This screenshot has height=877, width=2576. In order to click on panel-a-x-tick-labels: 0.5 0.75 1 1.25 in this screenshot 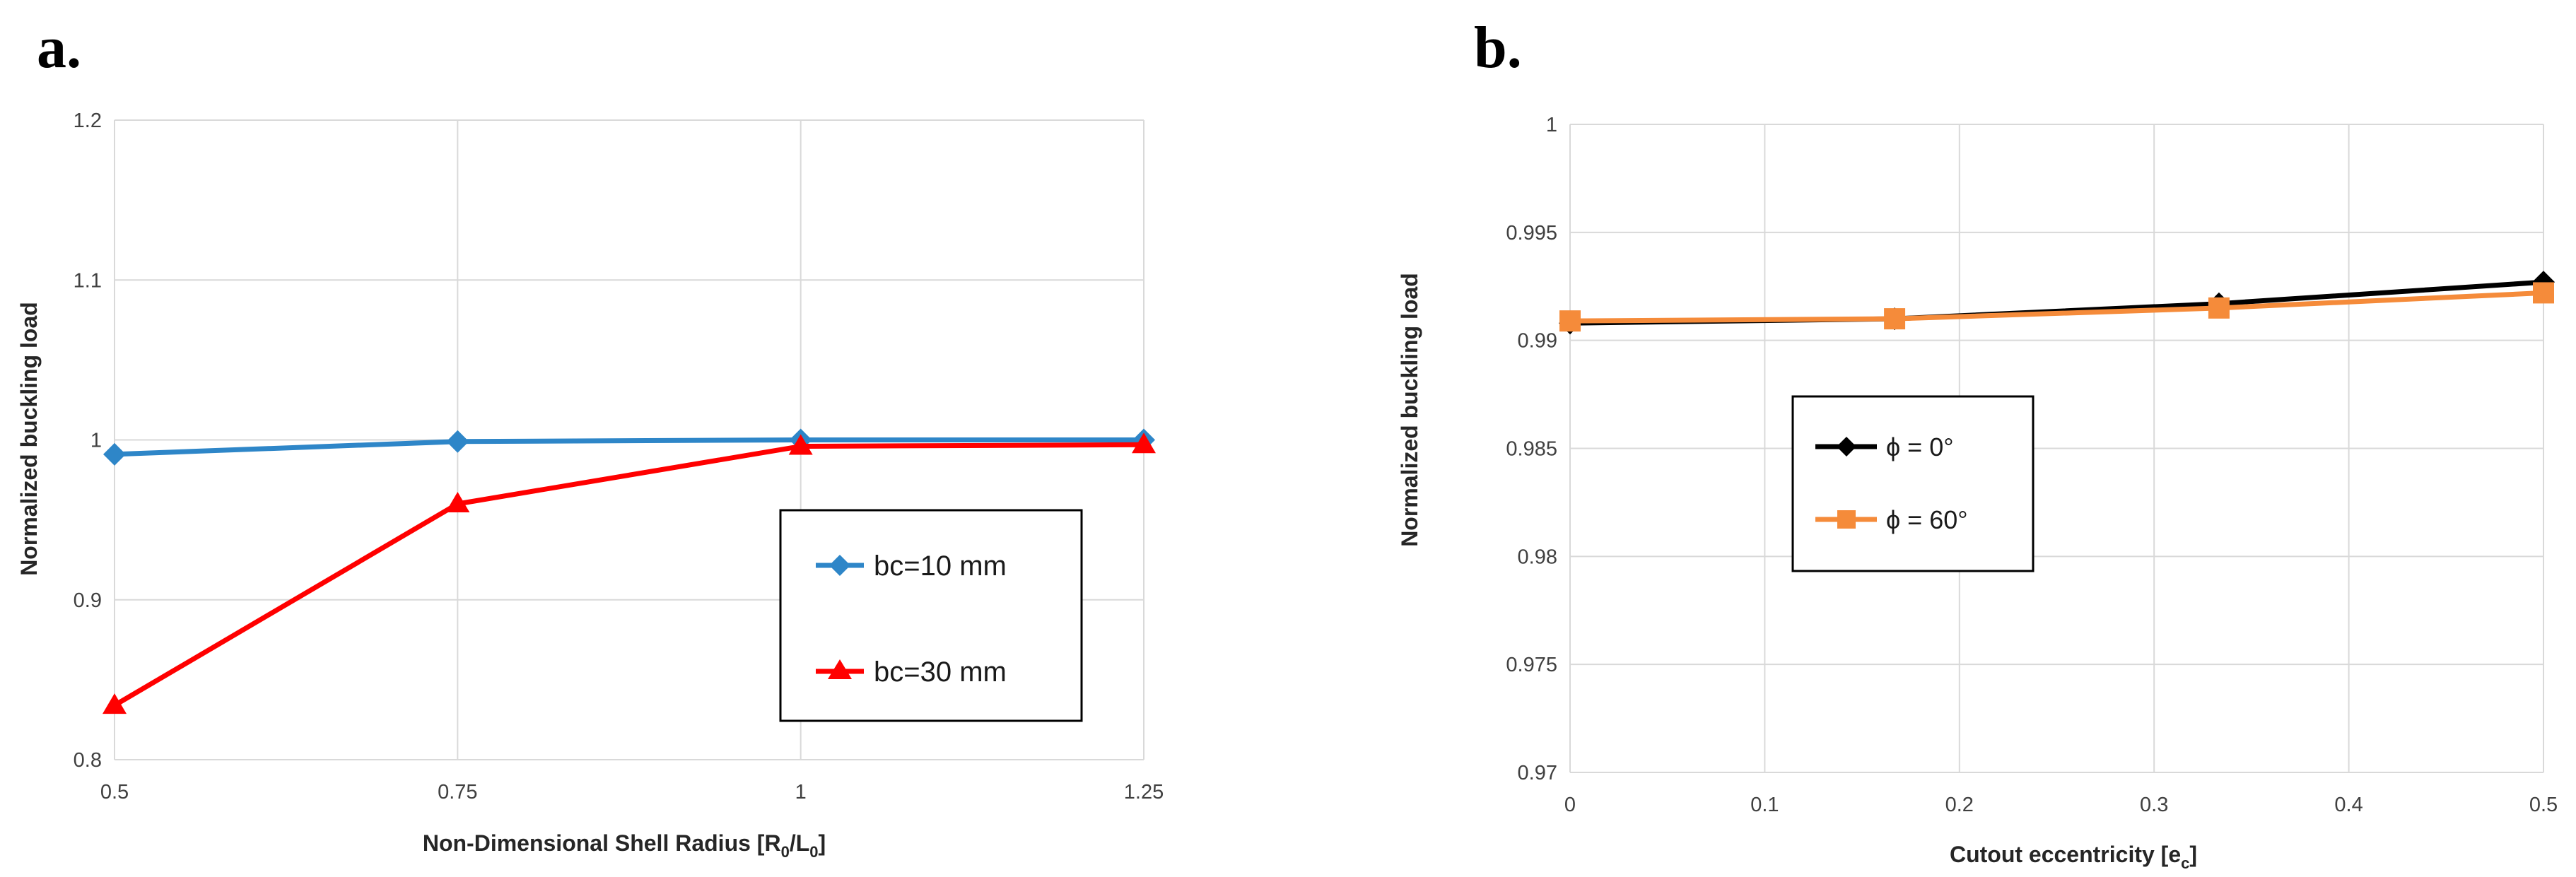, I will do `click(632, 792)`.